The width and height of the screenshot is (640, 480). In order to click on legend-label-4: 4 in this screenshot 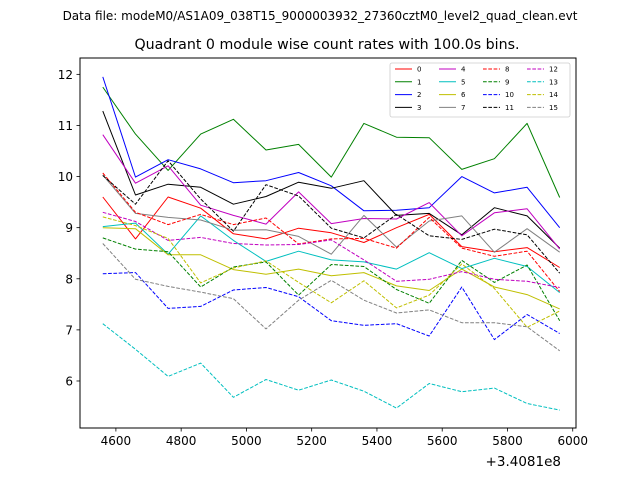, I will do `click(463, 70)`.